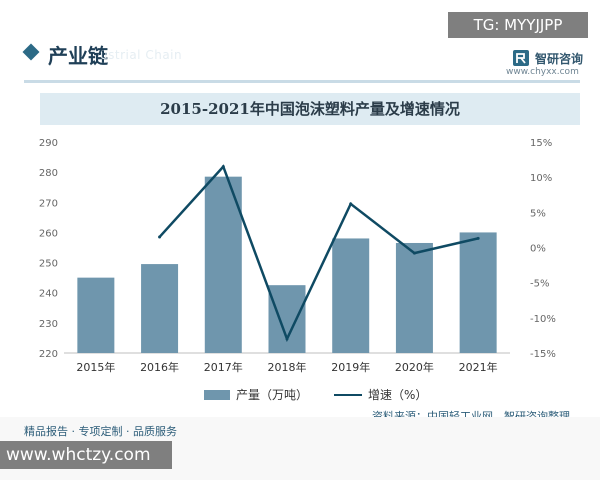  Describe the element at coordinates (48, 354) in the screenshot. I see `y-tick-label: 220` at that location.